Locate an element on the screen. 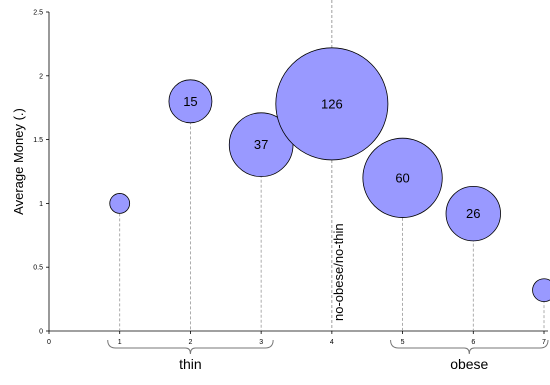  y-tick-label: 2.5 is located at coordinates (38, 13).